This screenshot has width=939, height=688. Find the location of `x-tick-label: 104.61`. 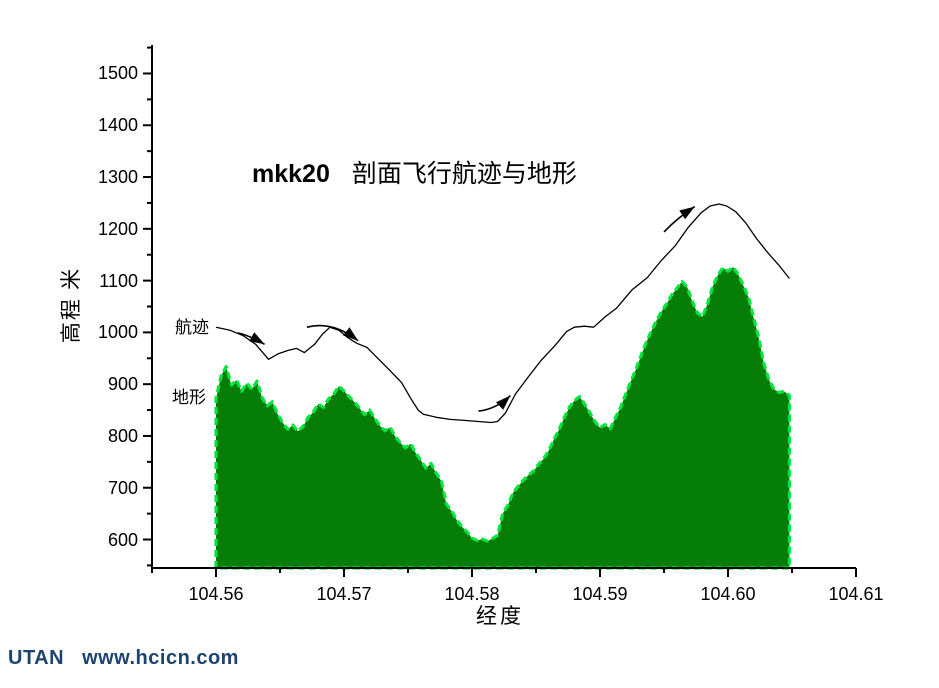

x-tick-label: 104.61 is located at coordinates (856, 594).